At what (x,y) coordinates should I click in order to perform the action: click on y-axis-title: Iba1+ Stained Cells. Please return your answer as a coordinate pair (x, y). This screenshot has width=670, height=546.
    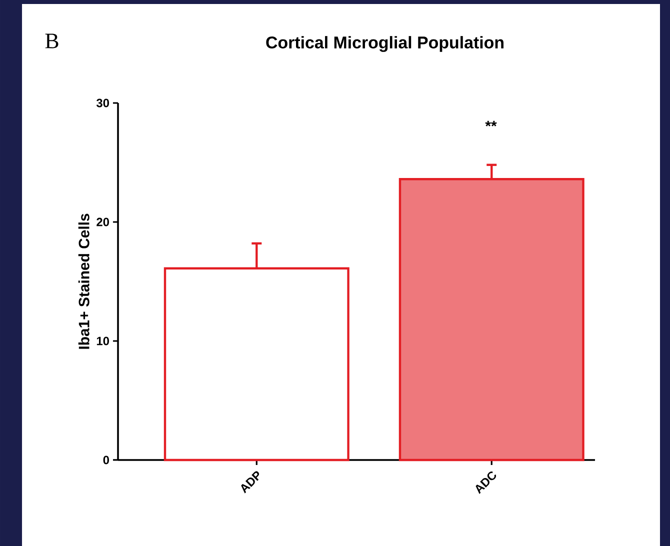
    Looking at the image, I should click on (84, 281).